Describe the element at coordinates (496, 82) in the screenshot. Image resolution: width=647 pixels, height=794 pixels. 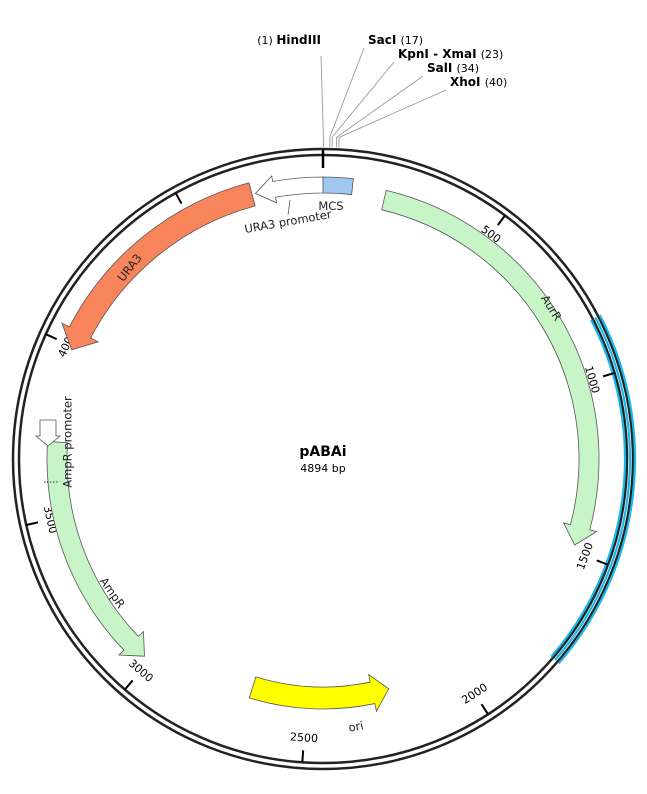
I see `site-pos: (40)` at that location.